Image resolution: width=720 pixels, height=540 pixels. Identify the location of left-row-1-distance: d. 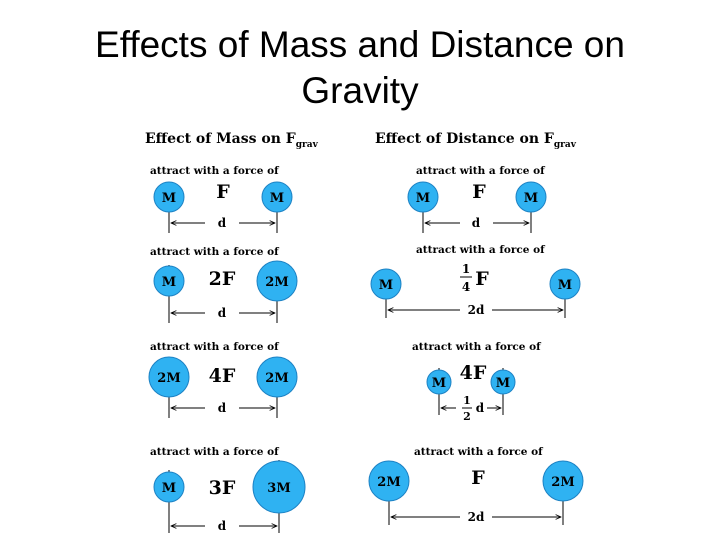
(222, 223).